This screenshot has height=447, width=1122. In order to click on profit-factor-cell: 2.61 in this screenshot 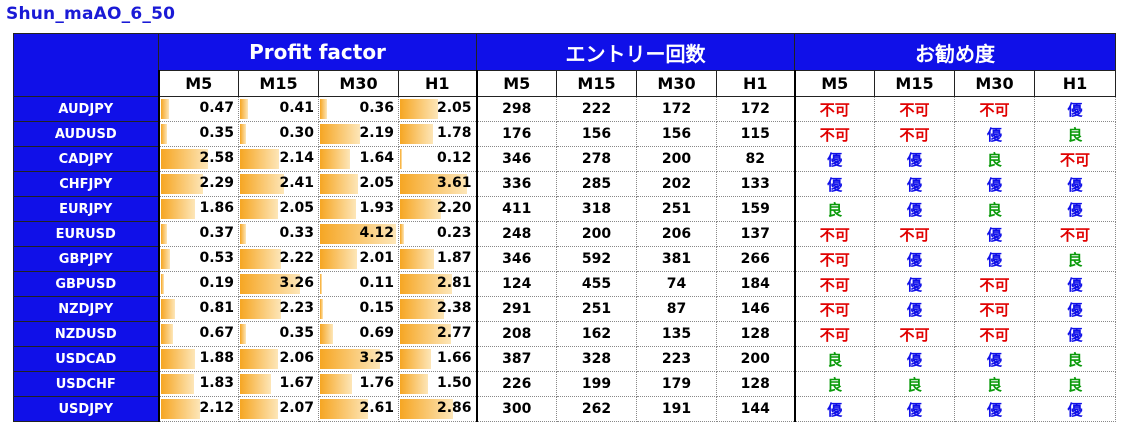, I will do `click(358, 409)`.